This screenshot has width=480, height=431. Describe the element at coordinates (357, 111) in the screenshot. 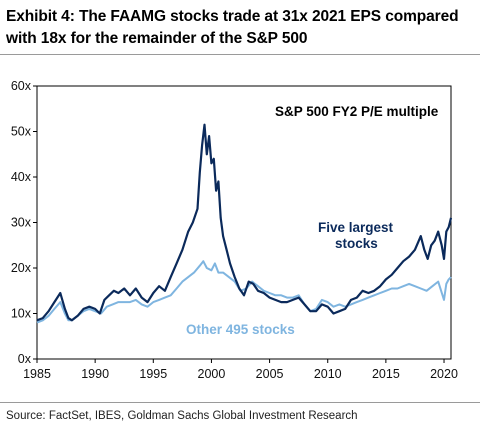

I see `chart-title: S&P 500 FY2 P/E multiple` at that location.